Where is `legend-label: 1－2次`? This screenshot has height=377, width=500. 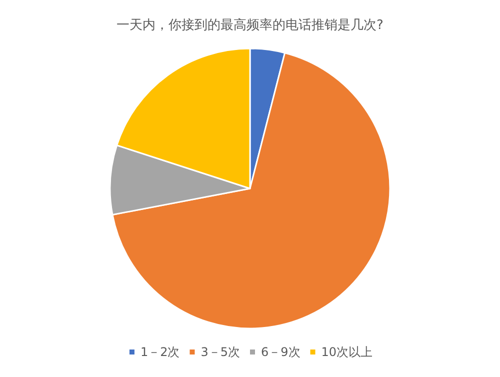 legend-label: 1－2次 is located at coordinates (160, 352).